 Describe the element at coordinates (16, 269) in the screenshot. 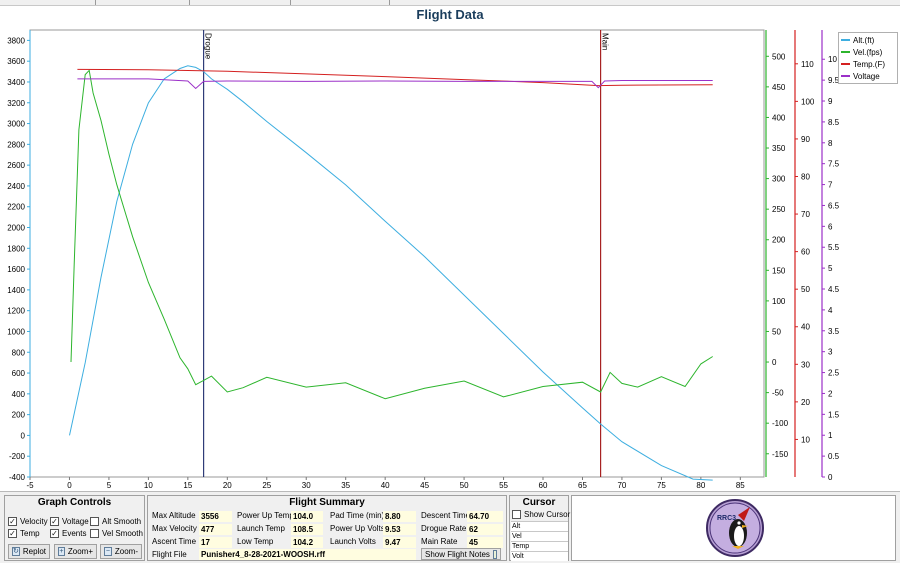

I see `altitude-tick-label: 1600` at that location.